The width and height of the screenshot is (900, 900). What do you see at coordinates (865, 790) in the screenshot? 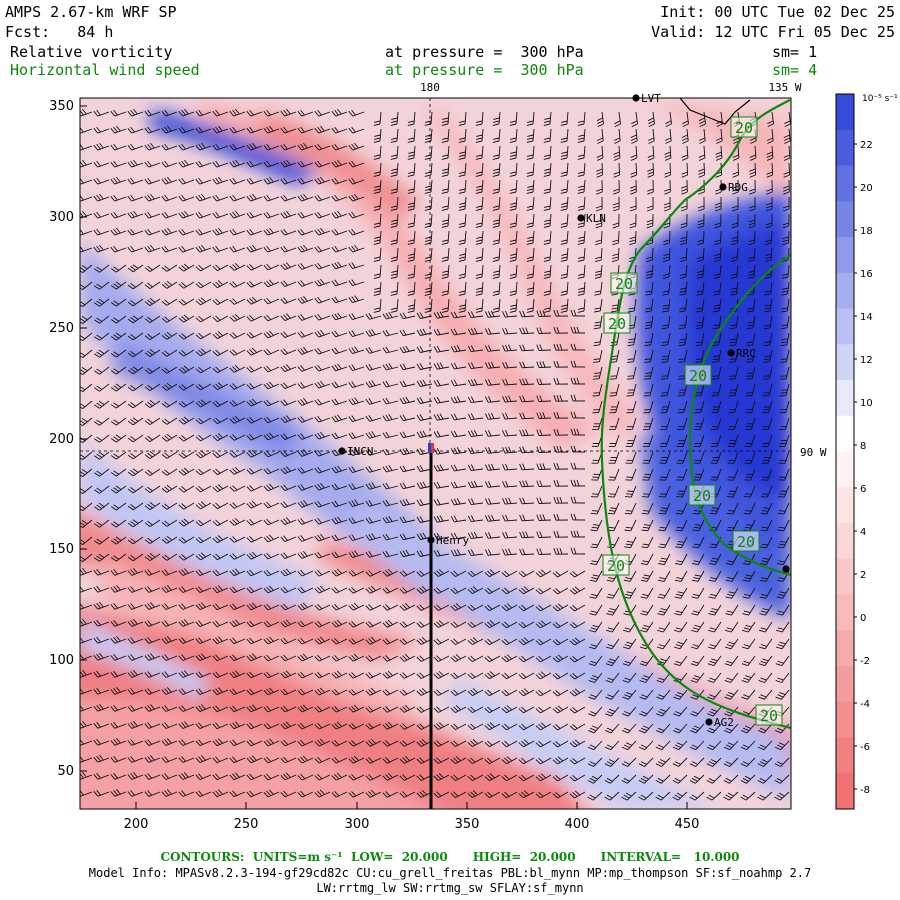
I see `colorbar-tick-label: -8` at bounding box center [865, 790].